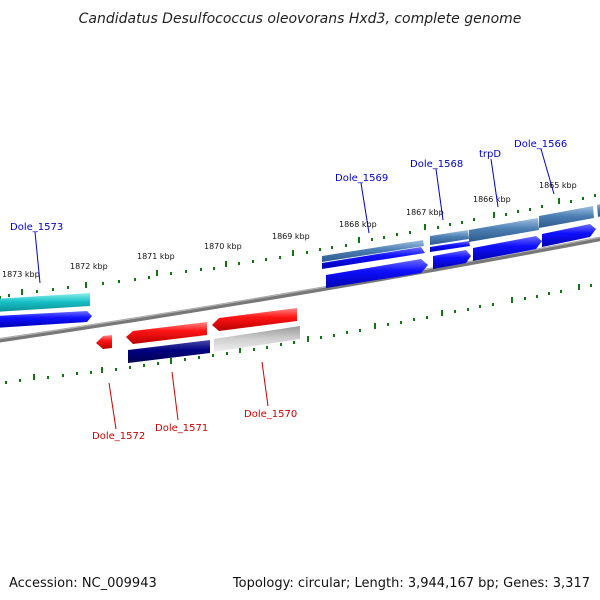 The width and height of the screenshot is (600, 600). Describe the element at coordinates (569, 235) in the screenshot. I see `gene-dole-1566-cds` at that location.